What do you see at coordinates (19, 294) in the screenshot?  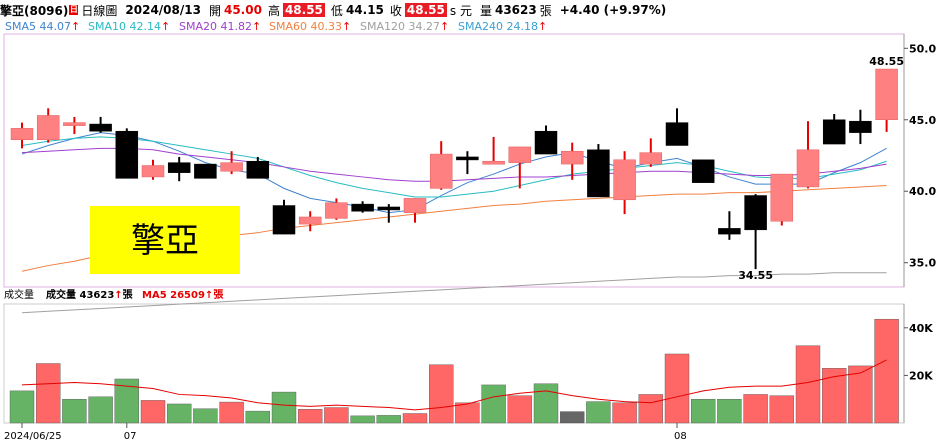 I see `volume-legend-item: 成交量` at bounding box center [19, 294].